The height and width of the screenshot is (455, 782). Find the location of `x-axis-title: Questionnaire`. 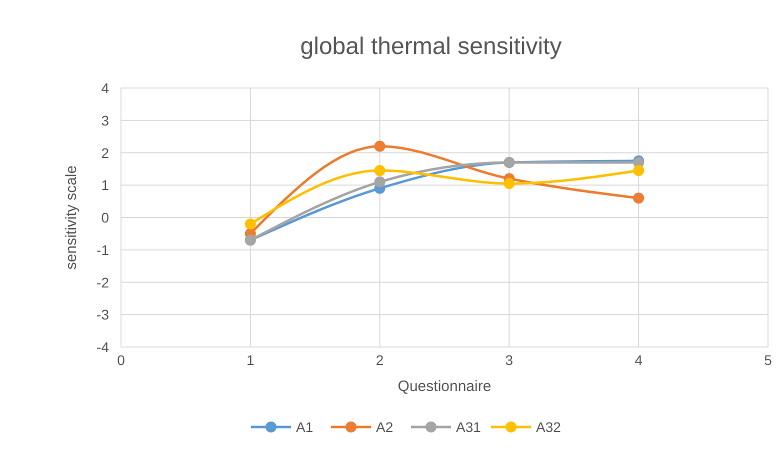

x-axis-title: Questionnaire is located at coordinates (445, 386).